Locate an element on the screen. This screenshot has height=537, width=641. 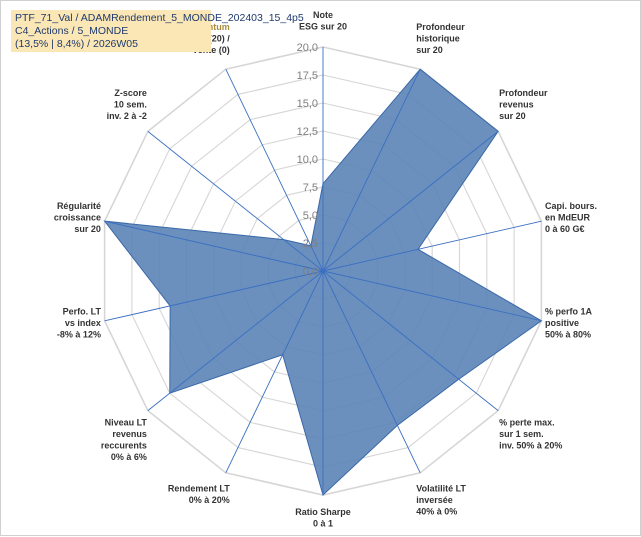
axis-label-3: Profondeur revenus sur 20 is located at coordinates (523, 104).